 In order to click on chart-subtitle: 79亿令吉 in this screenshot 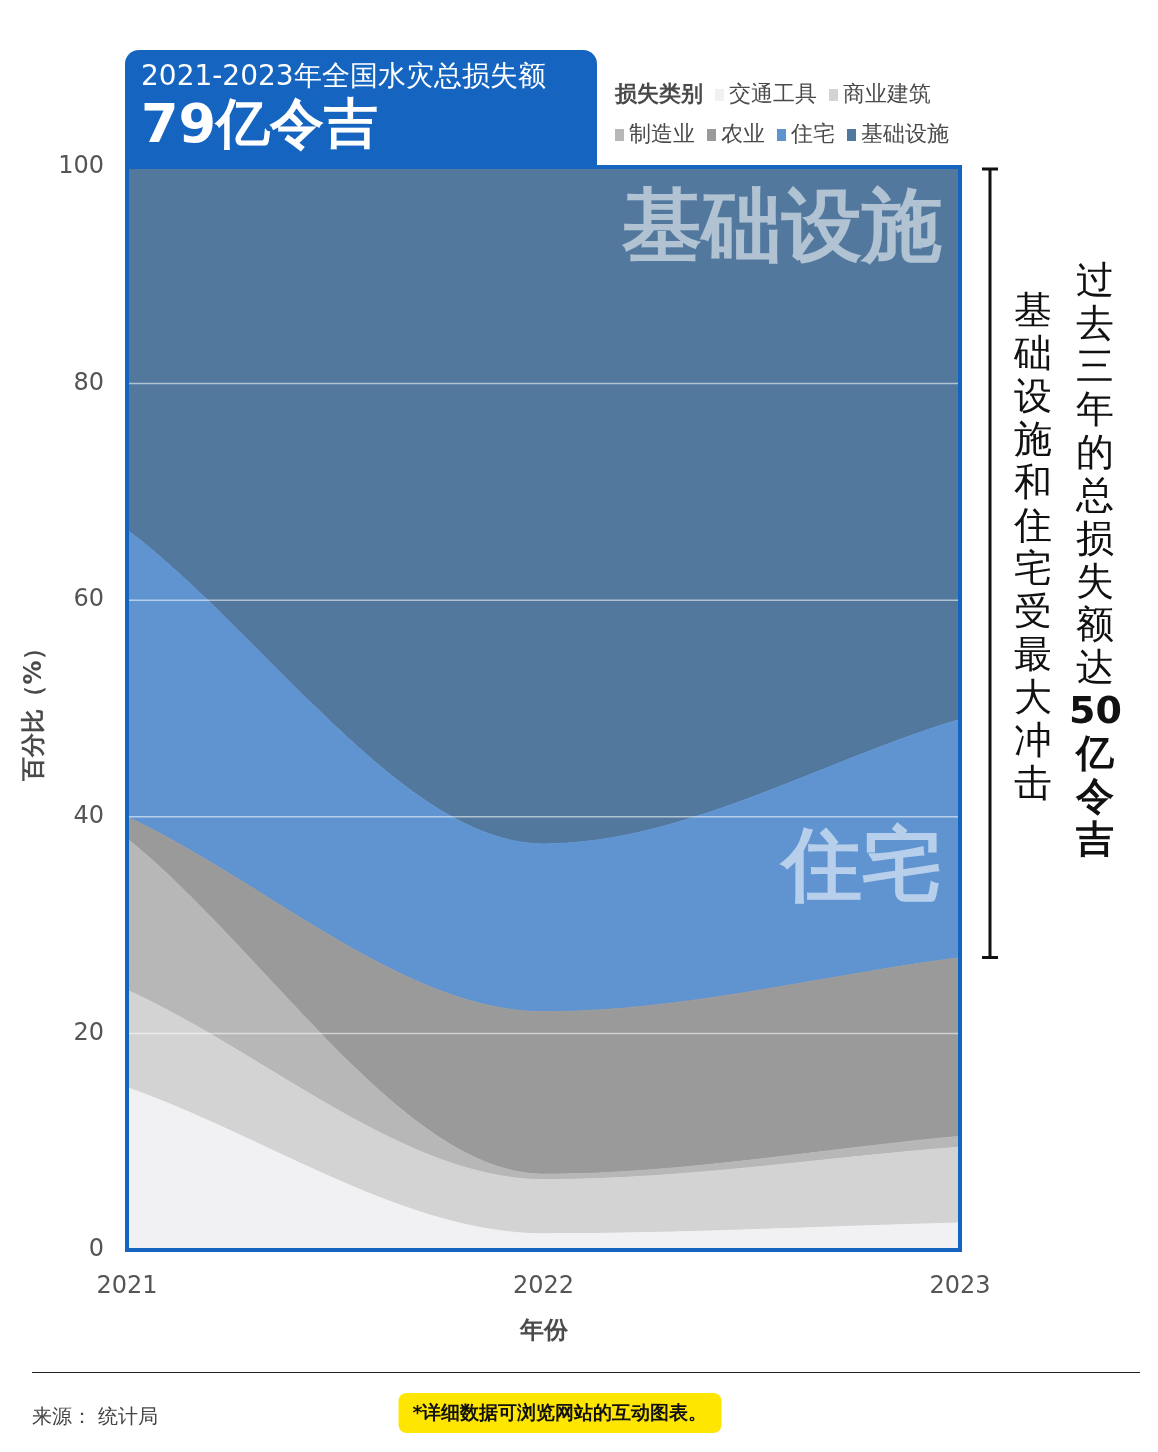, I will do `click(260, 123)`.